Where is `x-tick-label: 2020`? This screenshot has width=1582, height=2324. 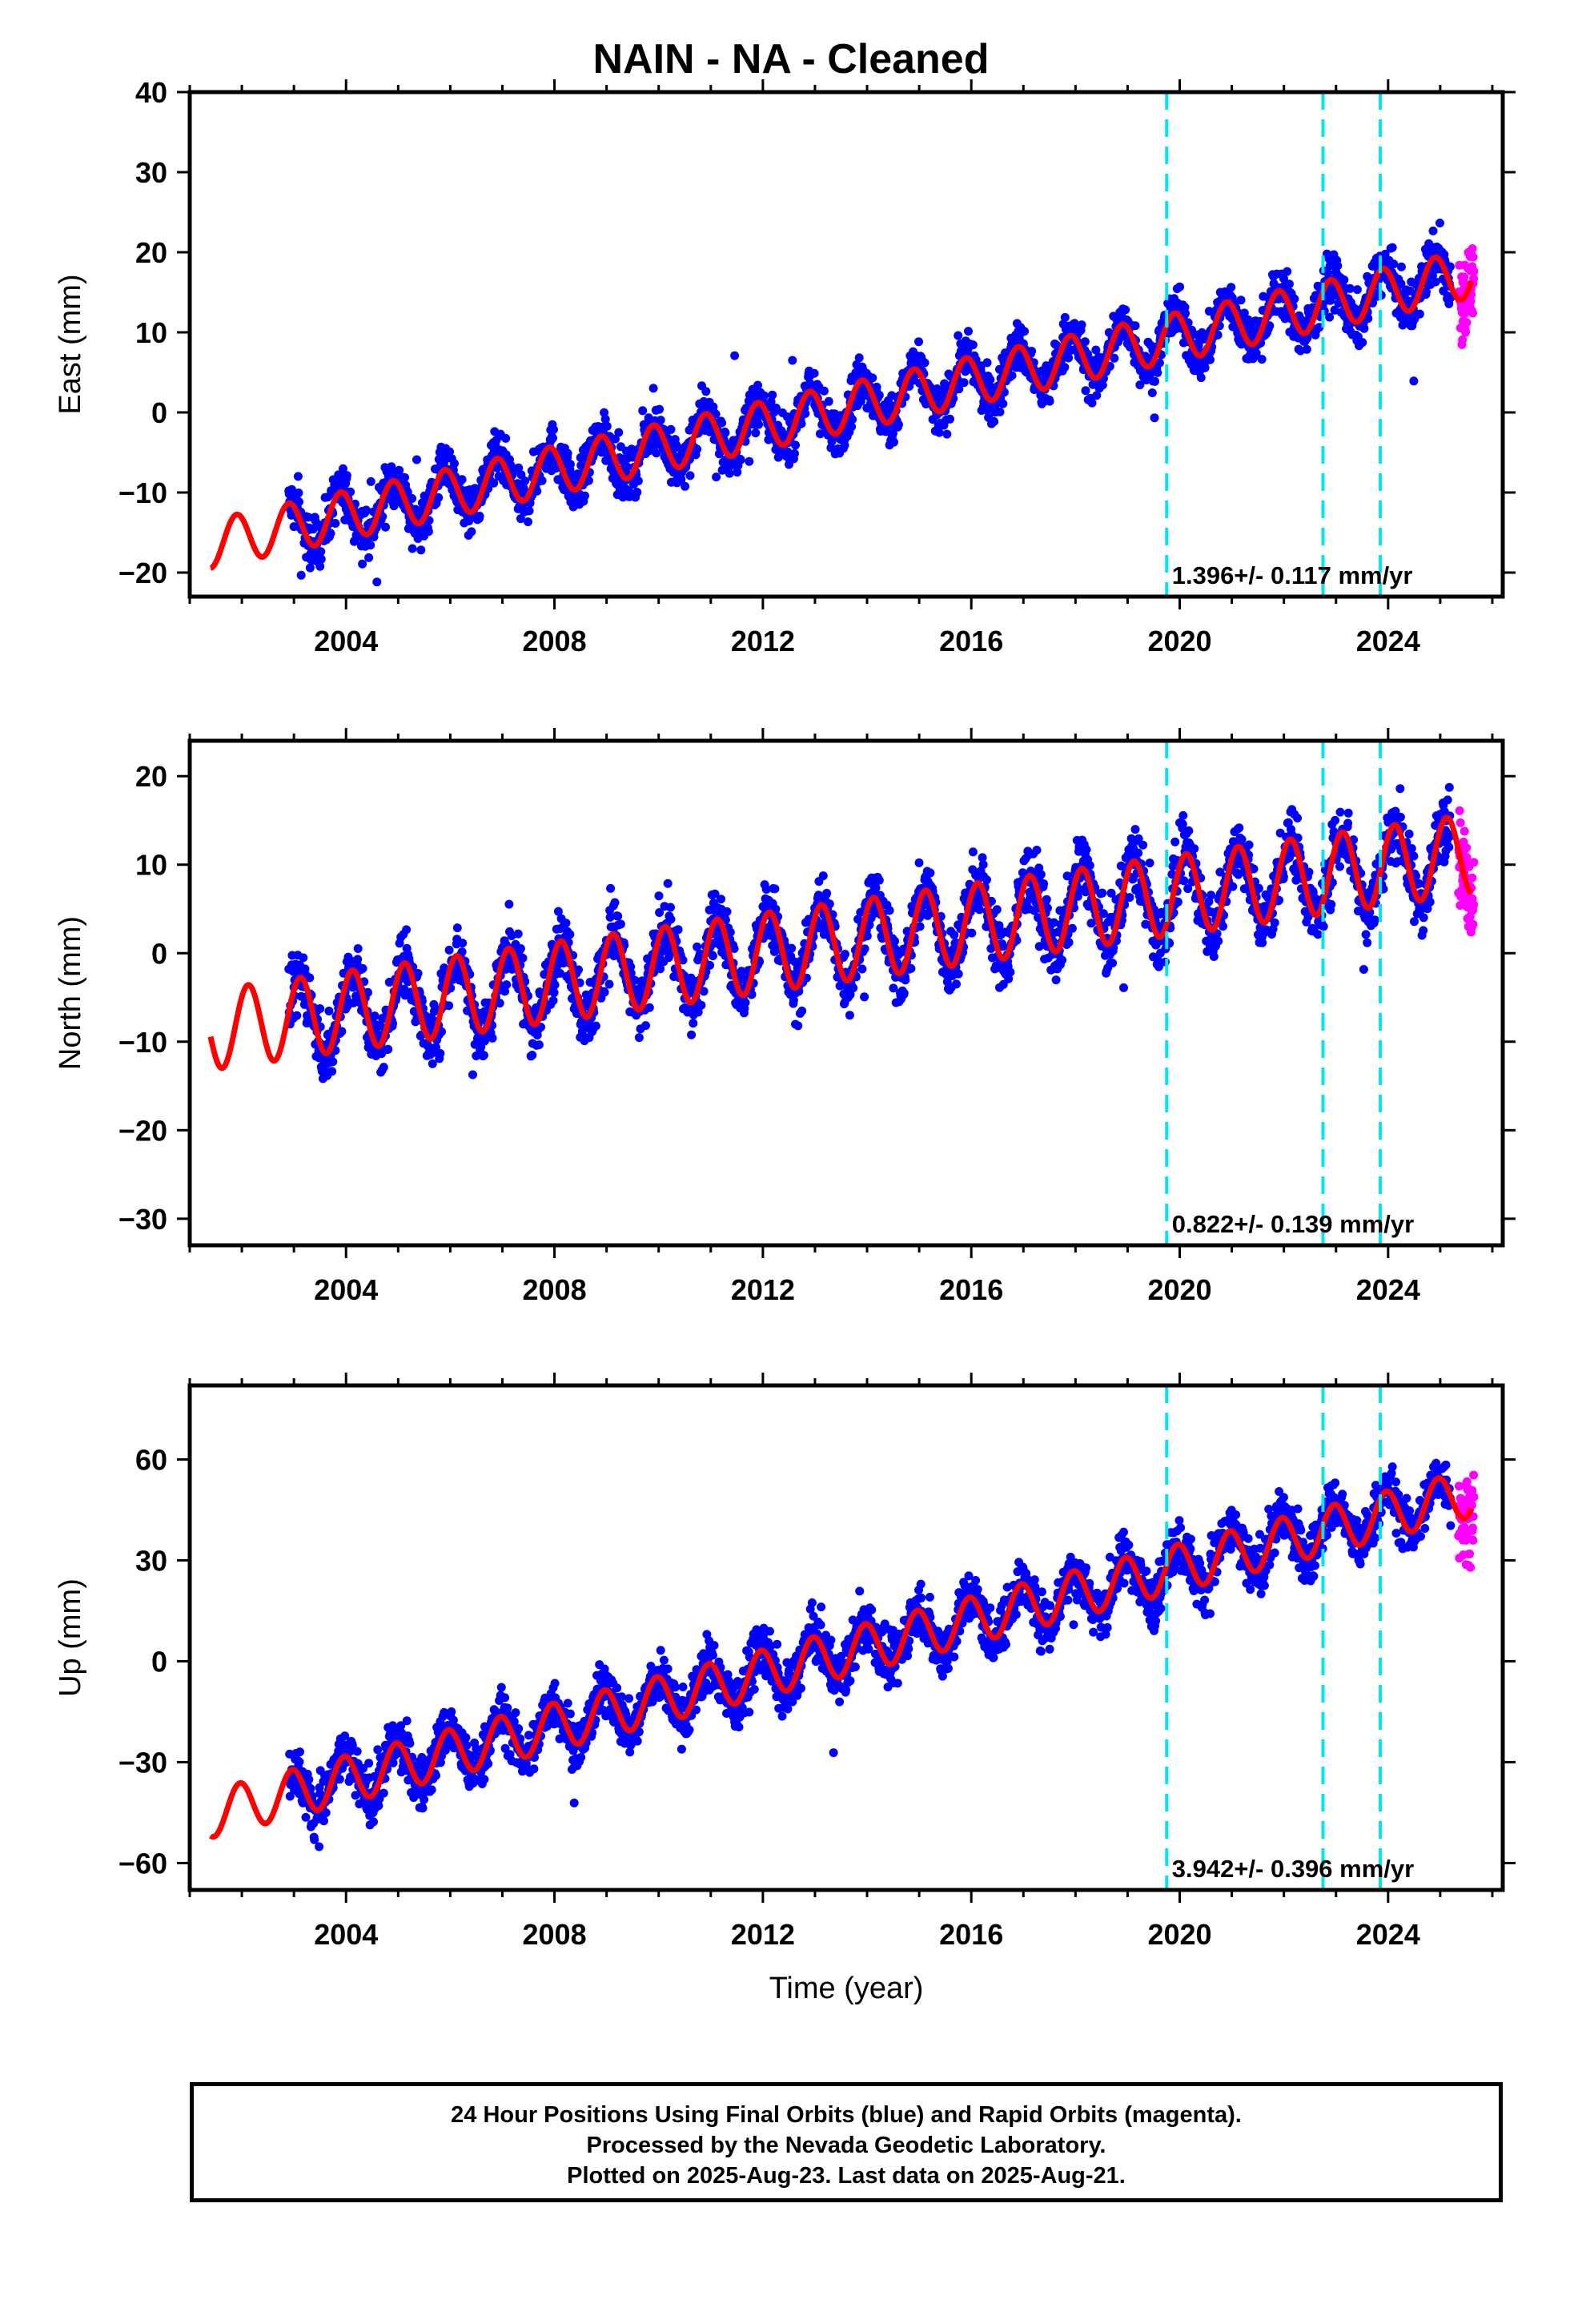
x-tick-label: 2020 is located at coordinates (1179, 641).